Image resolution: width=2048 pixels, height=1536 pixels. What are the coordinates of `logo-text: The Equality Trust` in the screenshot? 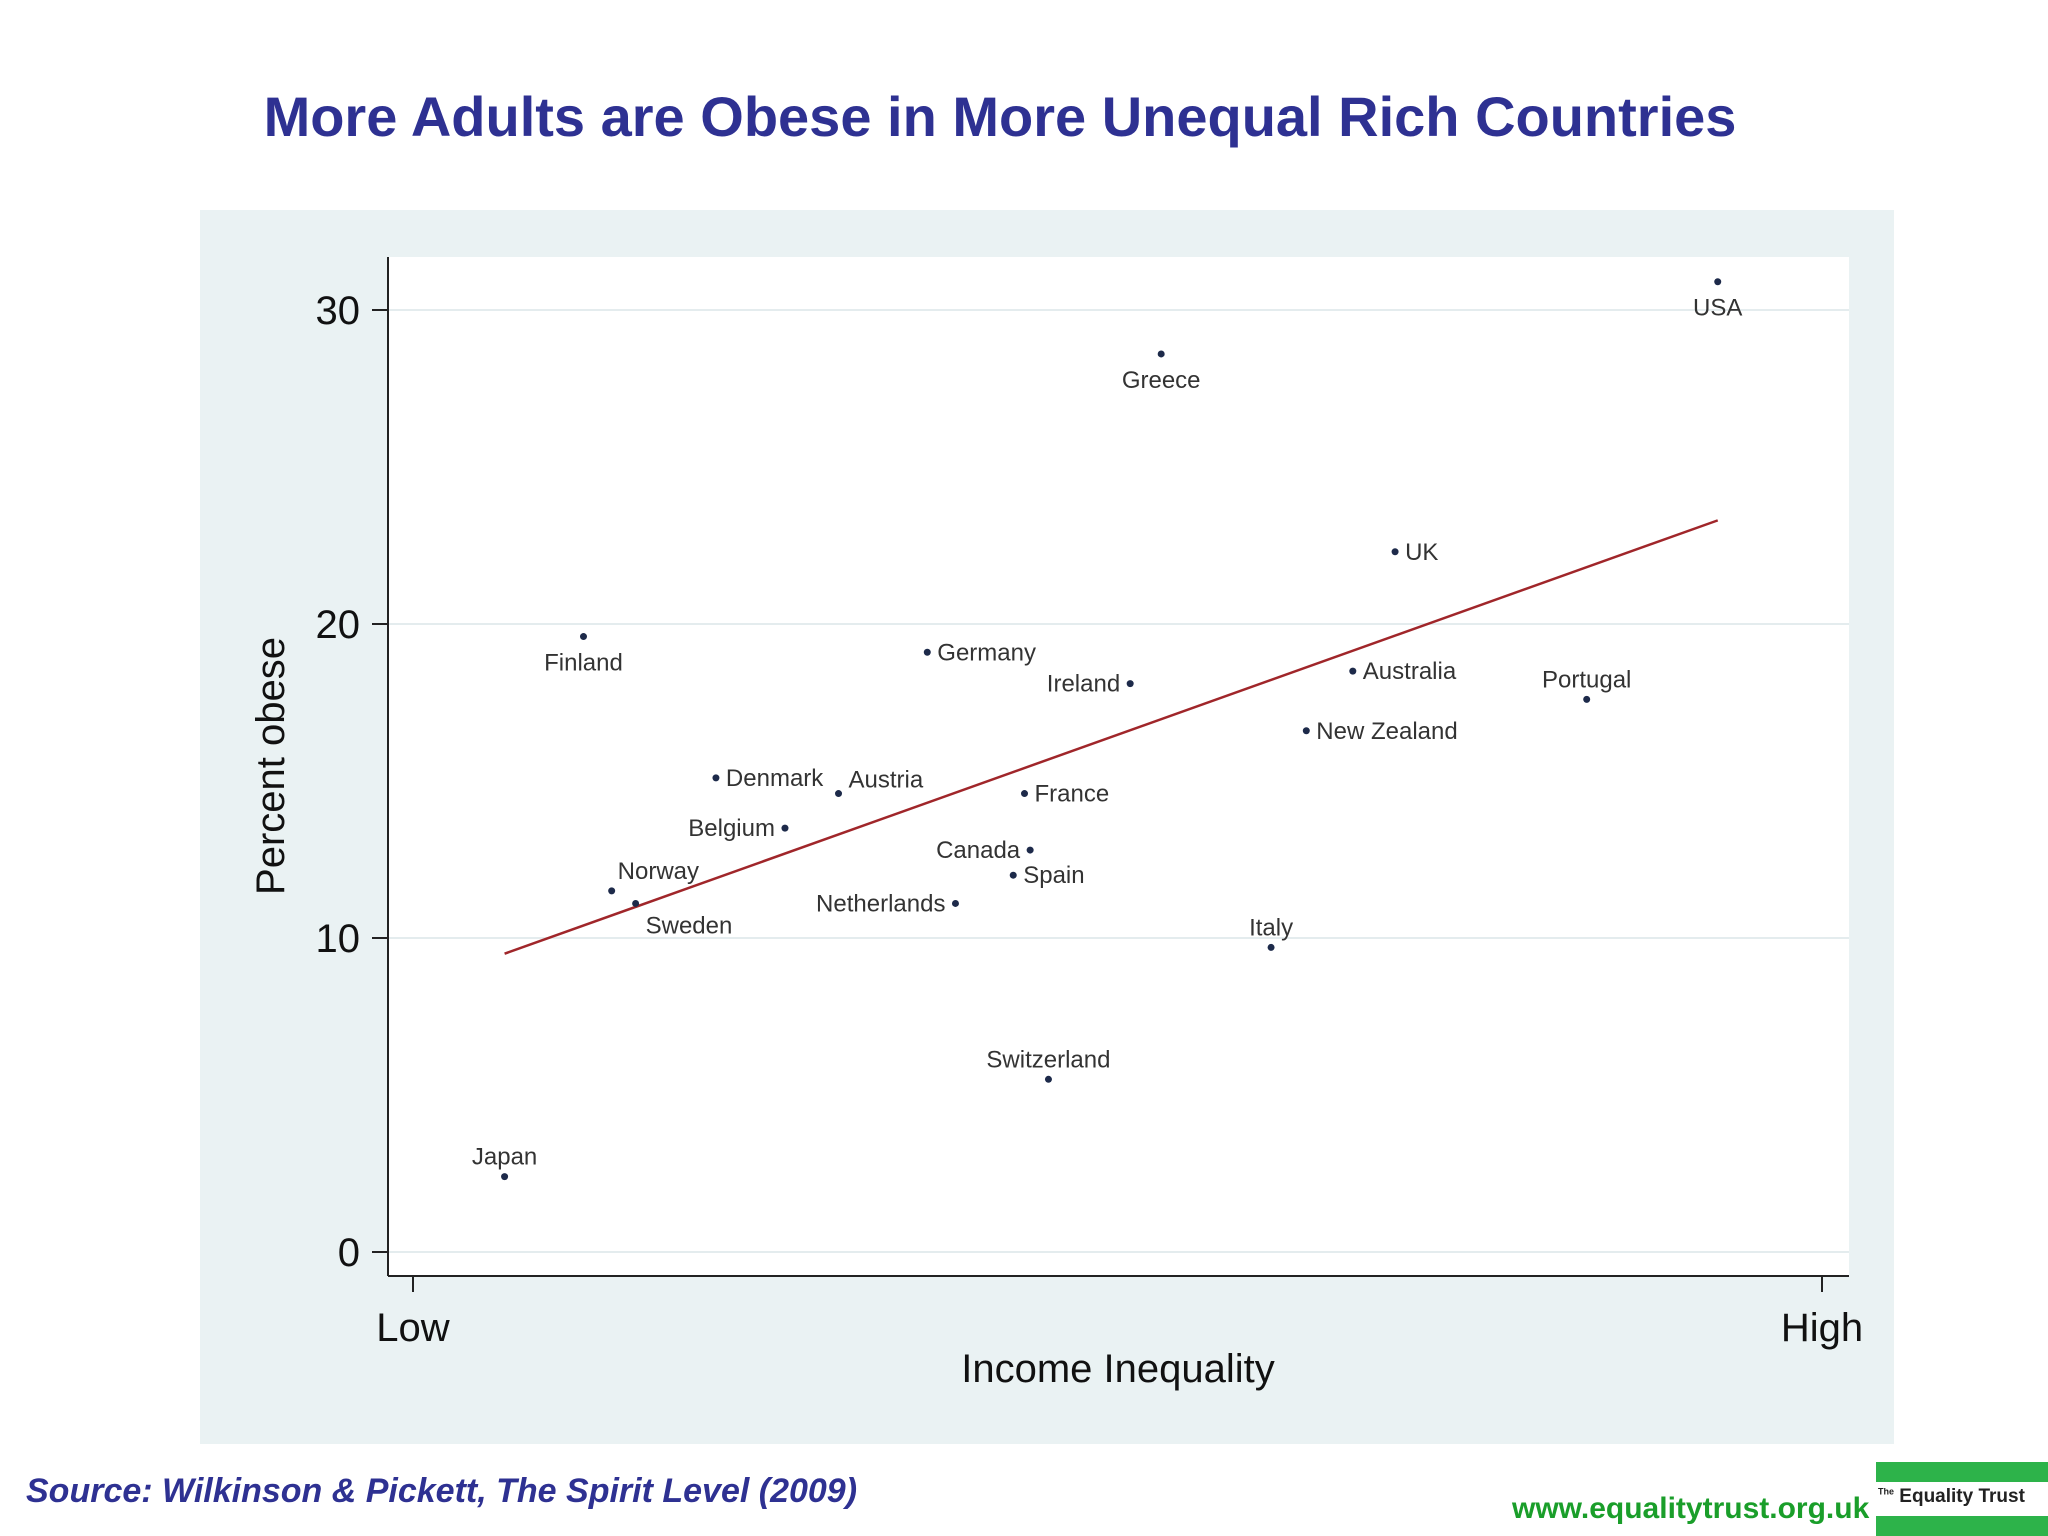 It's located at (1963, 1497).